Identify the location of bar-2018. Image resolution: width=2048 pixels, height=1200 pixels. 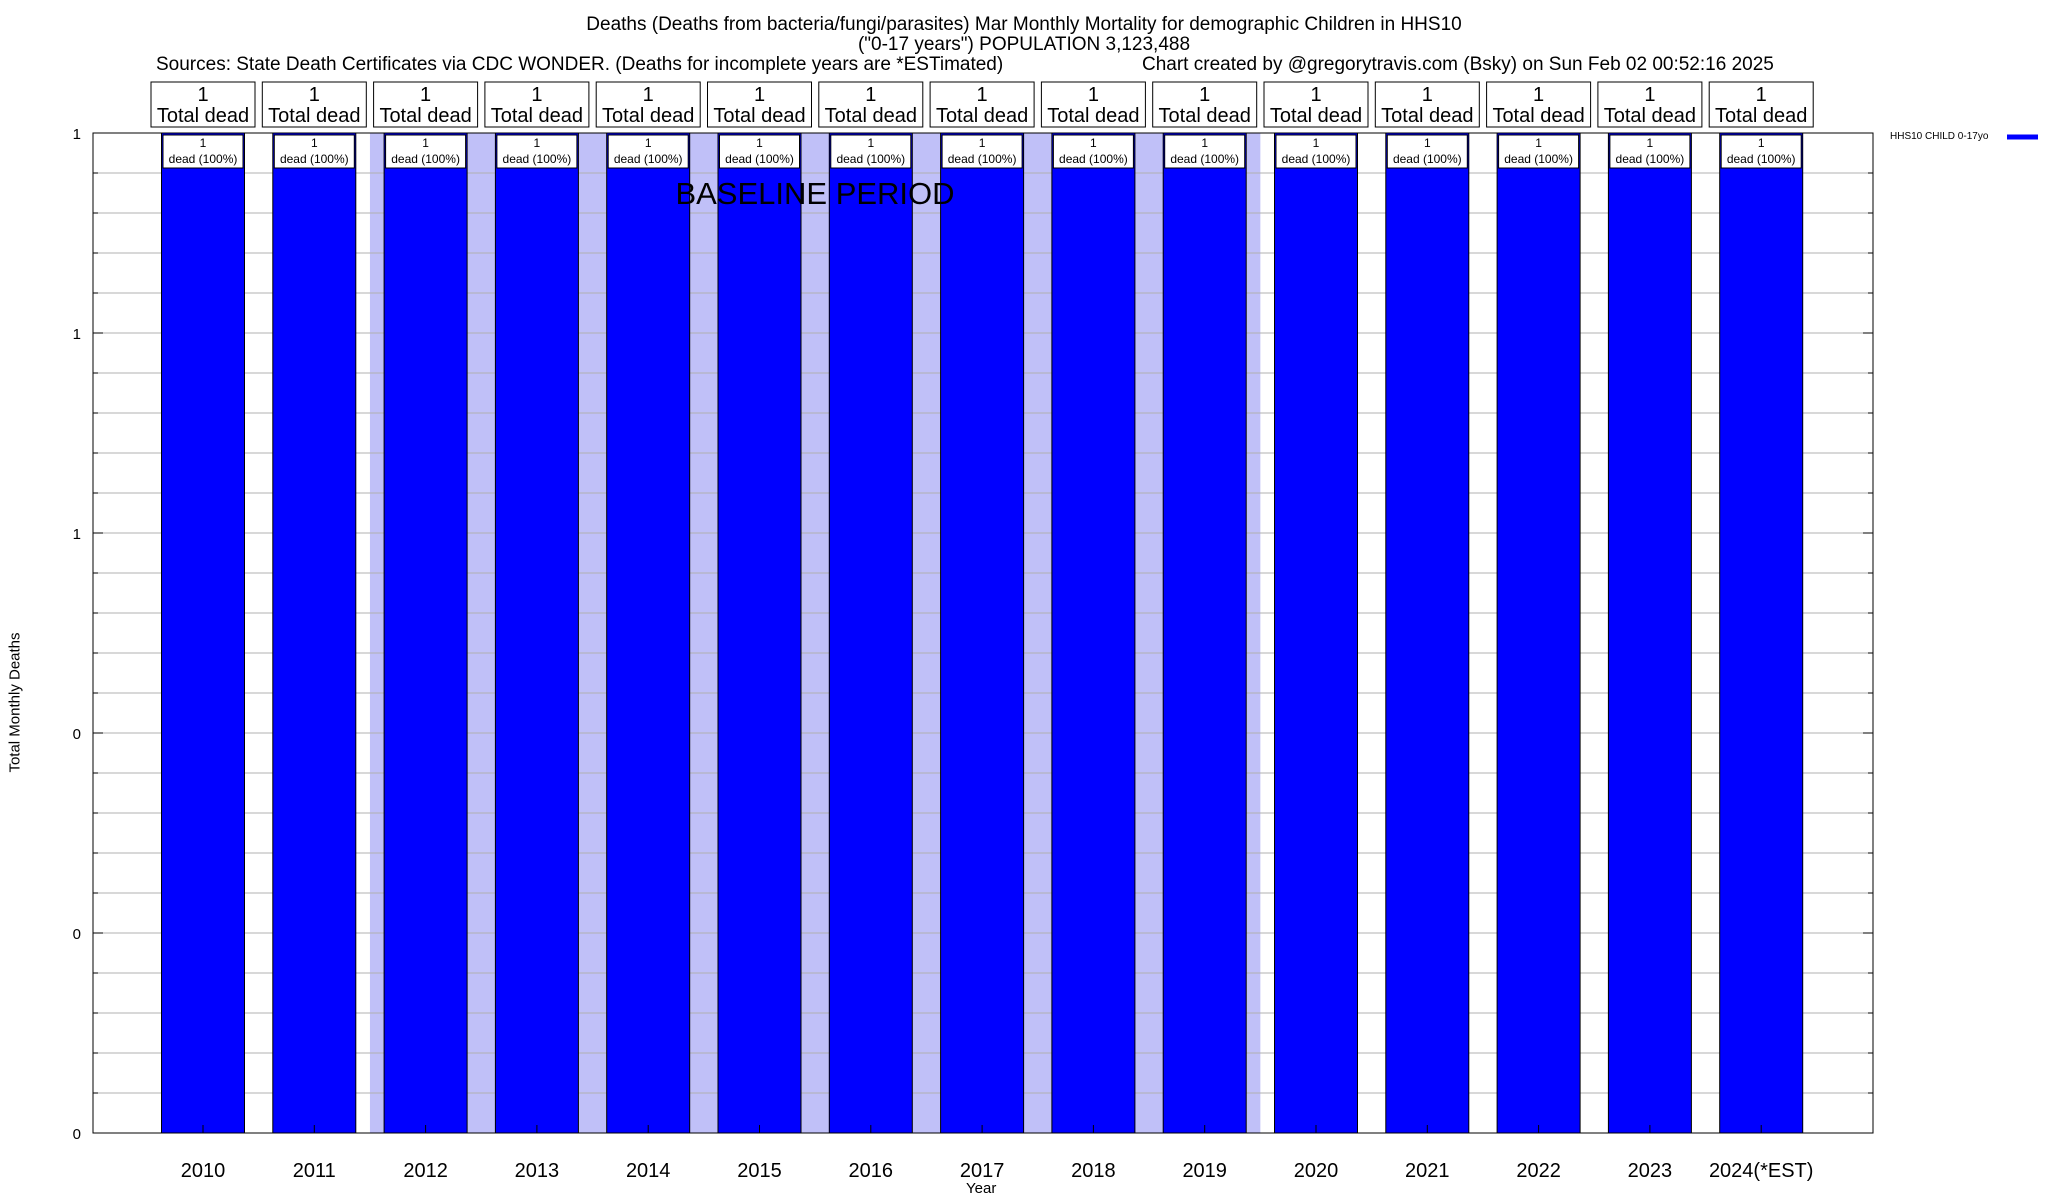
(1093, 633).